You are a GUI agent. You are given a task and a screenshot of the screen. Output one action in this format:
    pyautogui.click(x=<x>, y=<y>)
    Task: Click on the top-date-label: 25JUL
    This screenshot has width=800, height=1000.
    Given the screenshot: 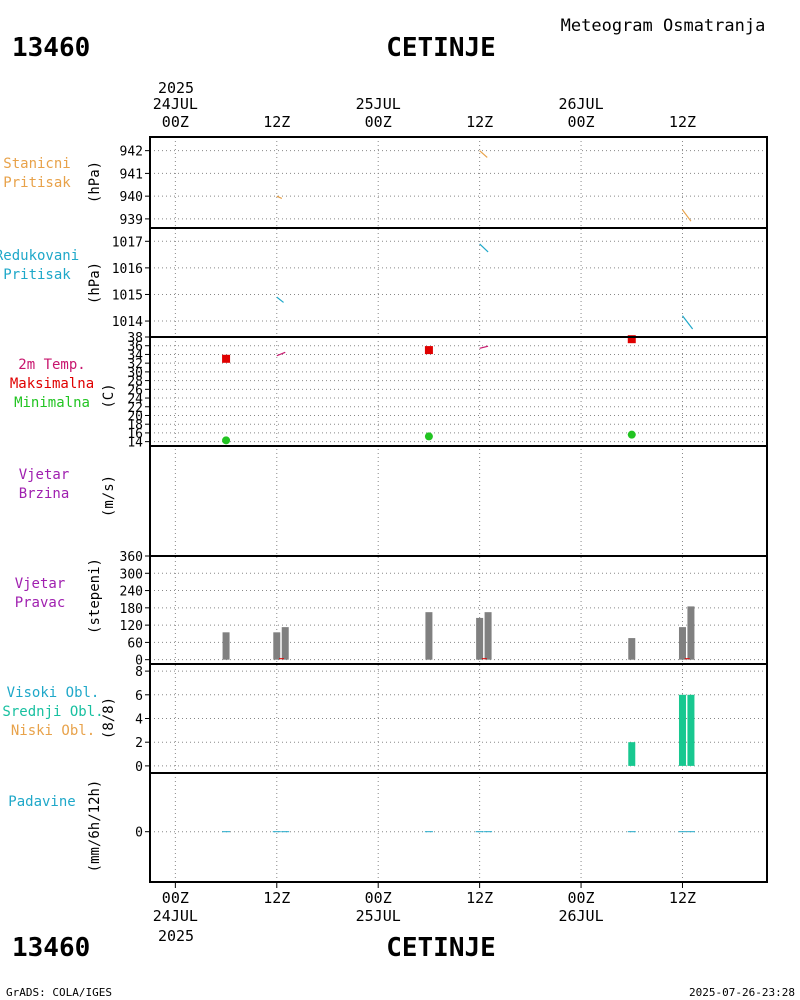 What is the action you would take?
    pyautogui.click(x=378, y=104)
    